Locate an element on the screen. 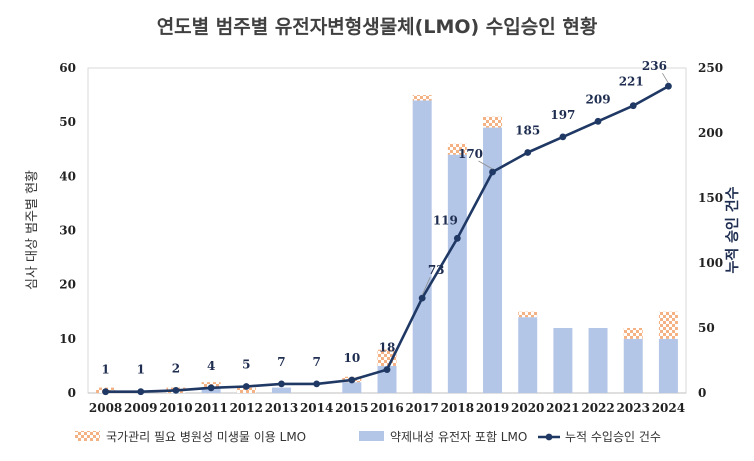 The image size is (754, 461). x-tick-label: 2022 is located at coordinates (597, 408).